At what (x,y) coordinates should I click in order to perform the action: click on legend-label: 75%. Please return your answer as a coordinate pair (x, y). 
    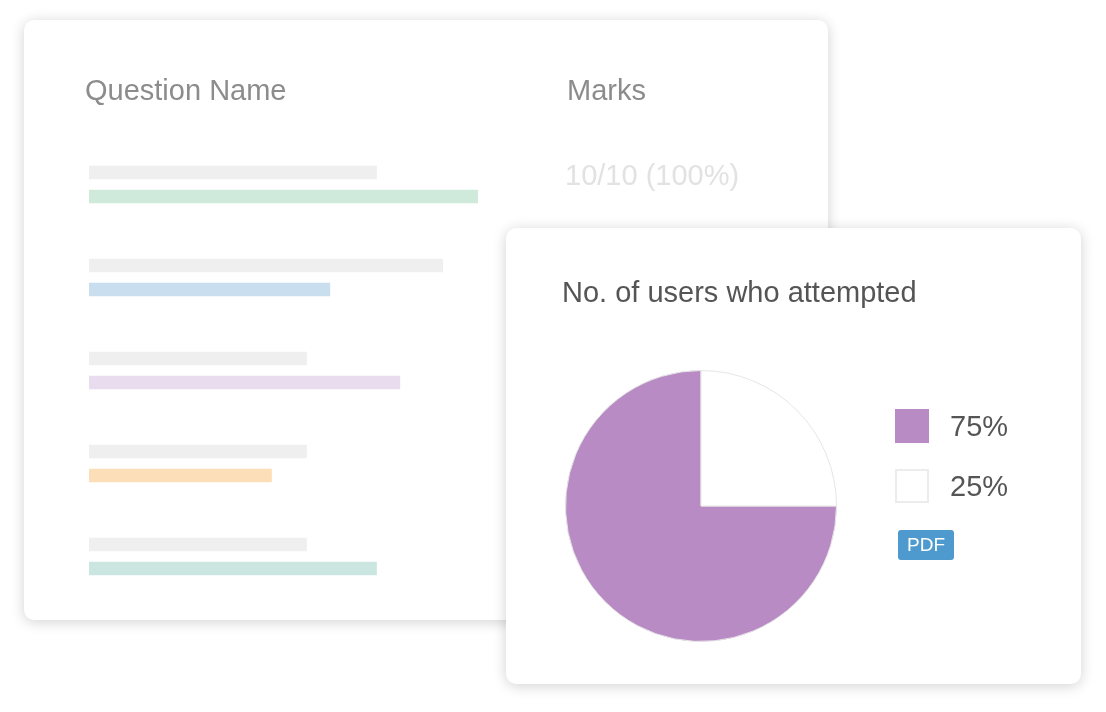
    Looking at the image, I should click on (979, 426).